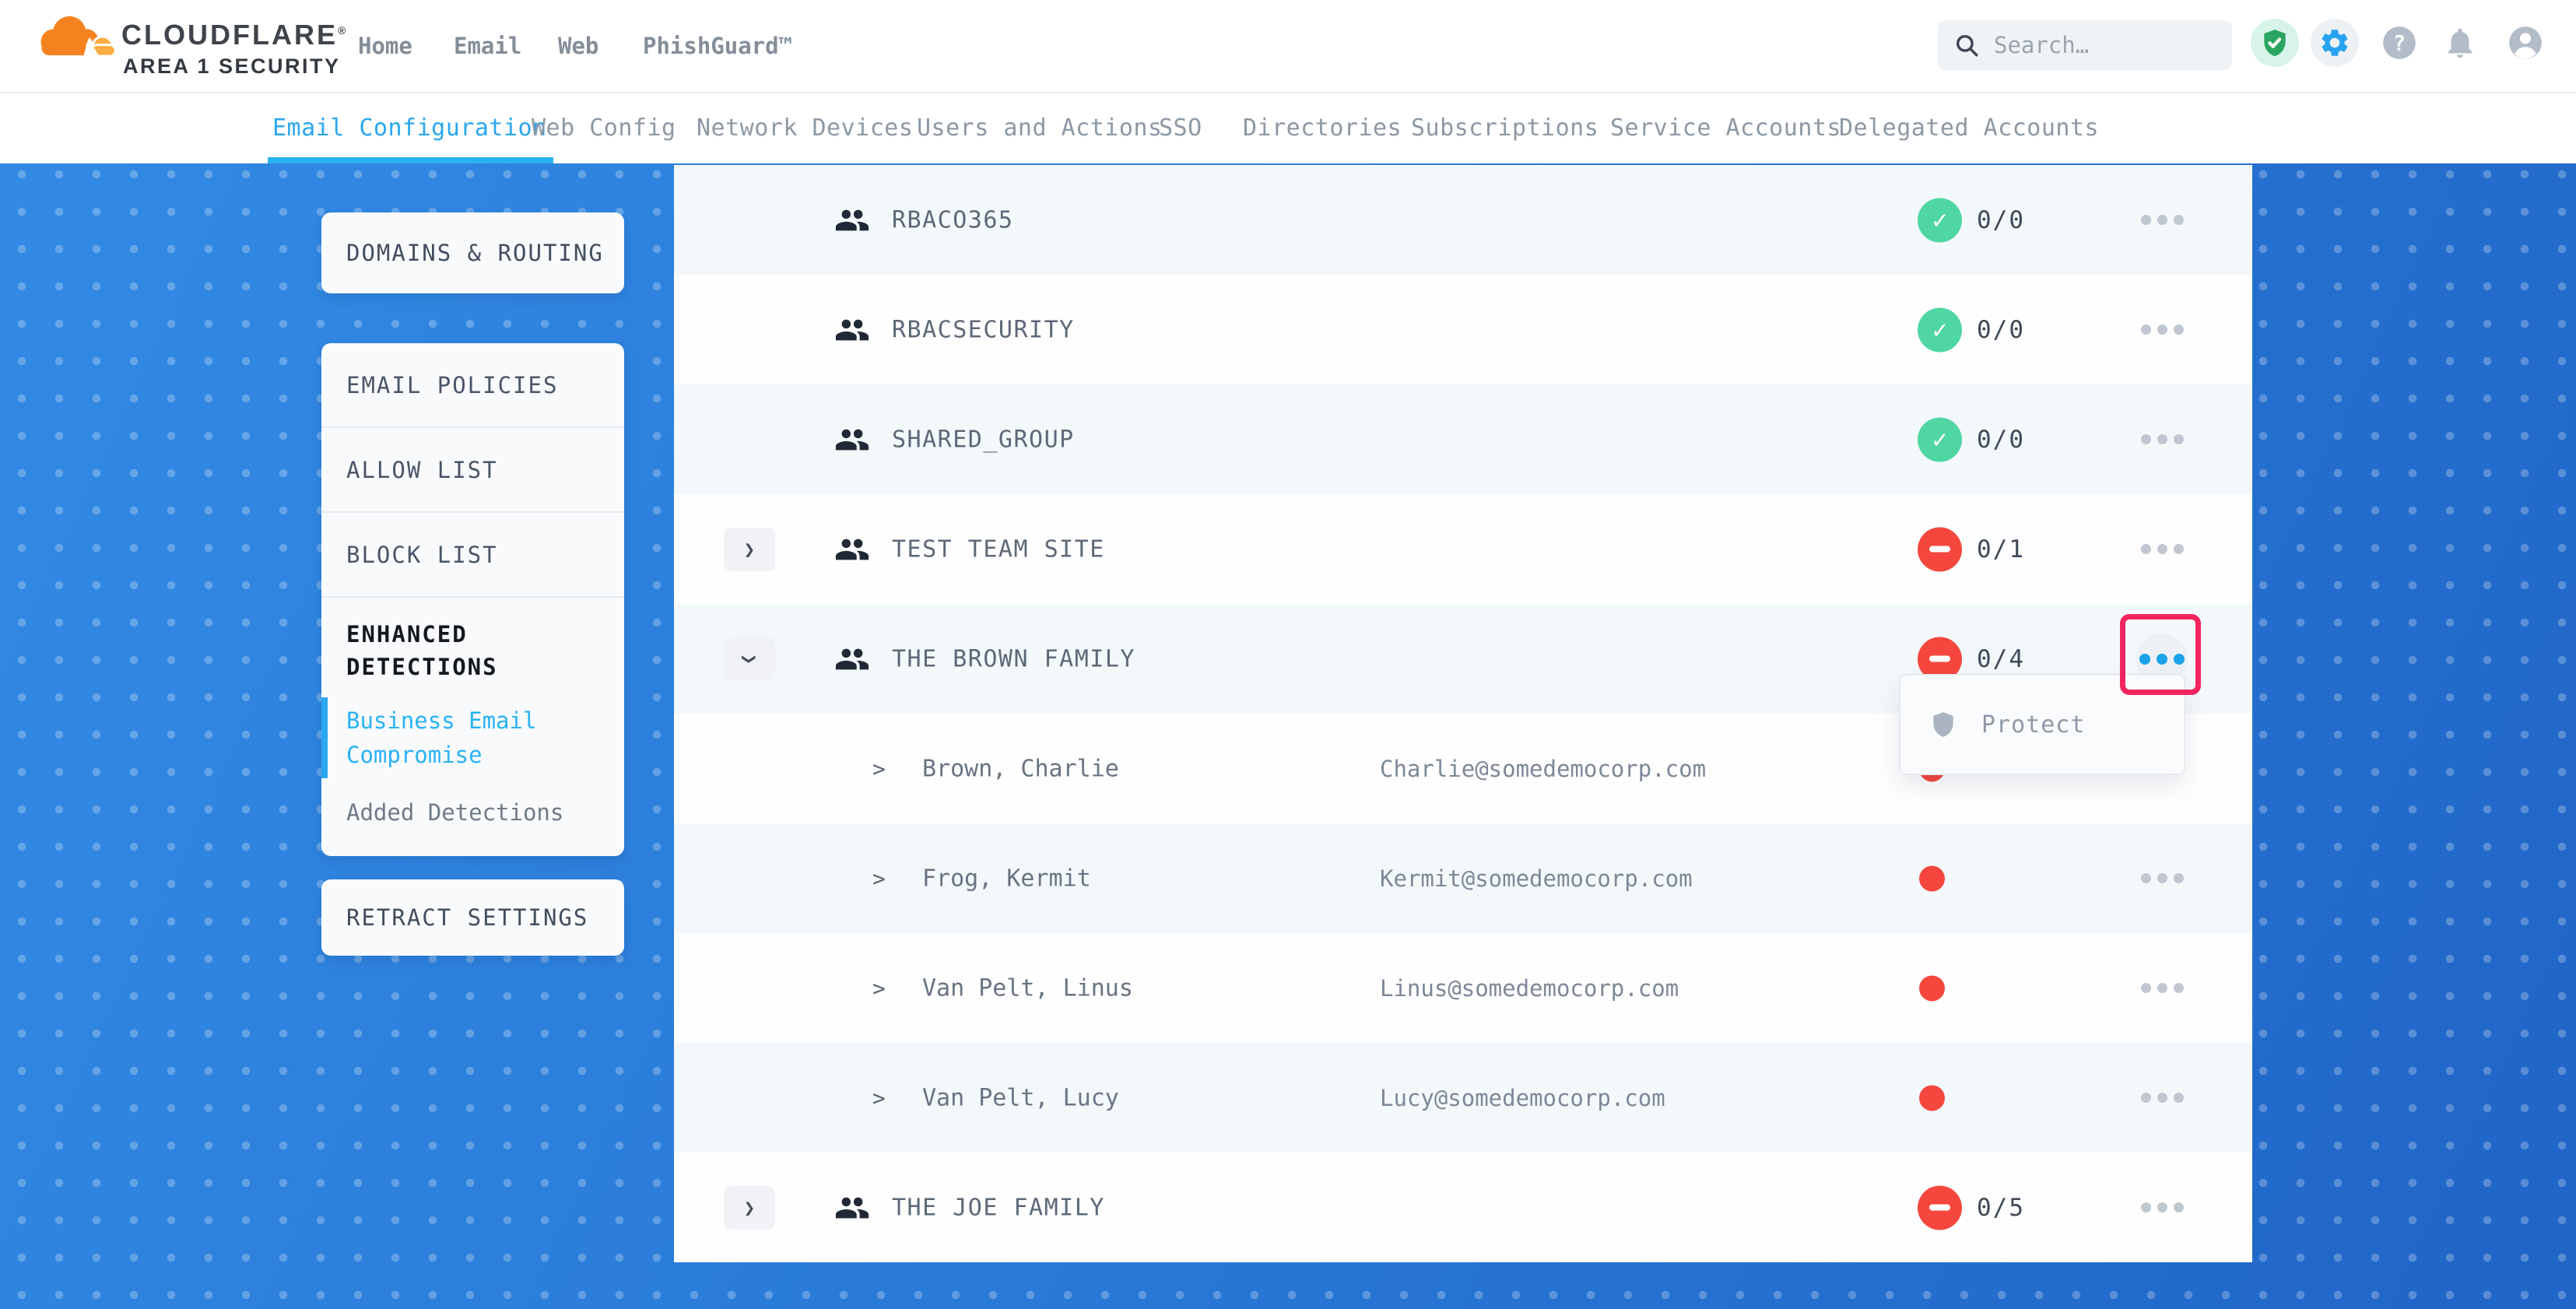  Describe the element at coordinates (2001, 329) in the screenshot. I see `status-count: 0/0` at that location.